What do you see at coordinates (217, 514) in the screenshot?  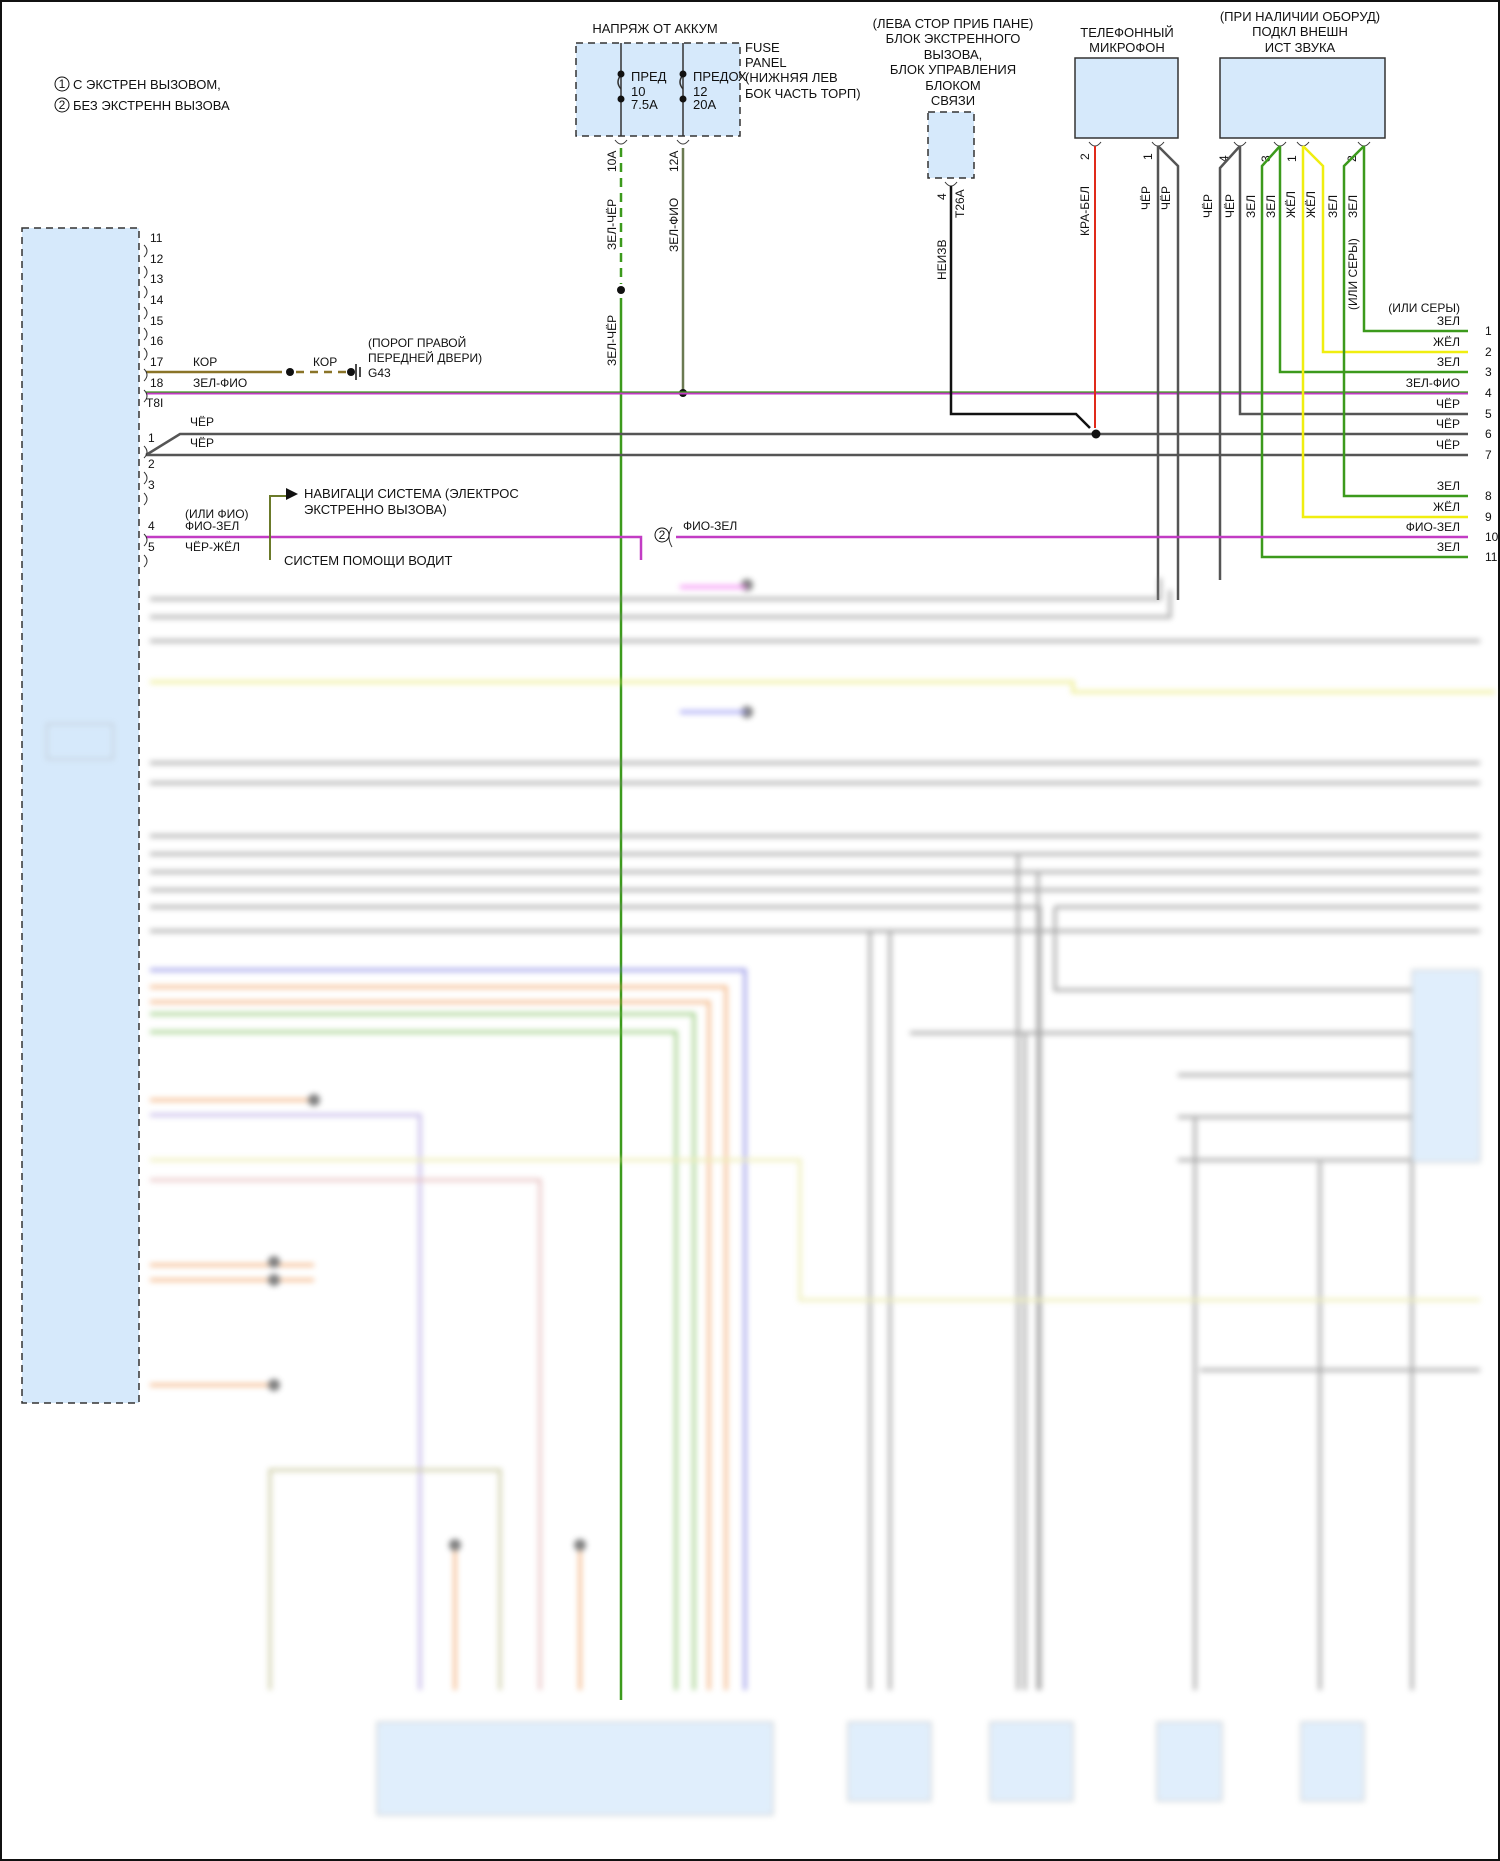 I see `wire-4-alt: (ИЛИ ФИО)` at bounding box center [217, 514].